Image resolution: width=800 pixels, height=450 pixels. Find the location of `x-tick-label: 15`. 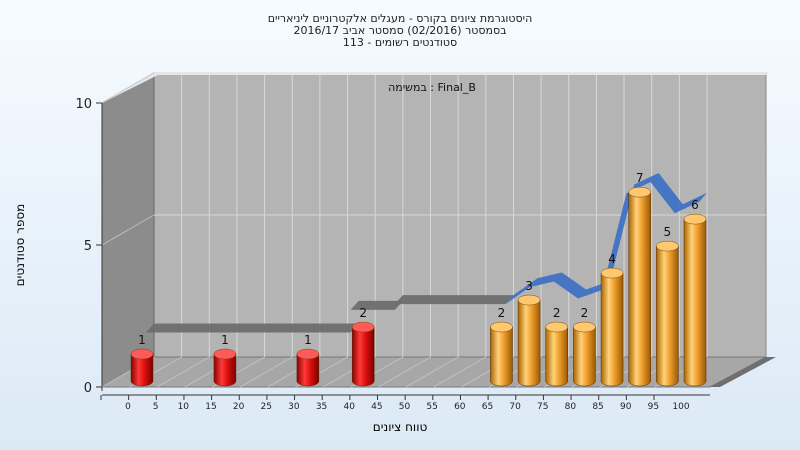

x-tick-label: 15 is located at coordinates (210, 407).